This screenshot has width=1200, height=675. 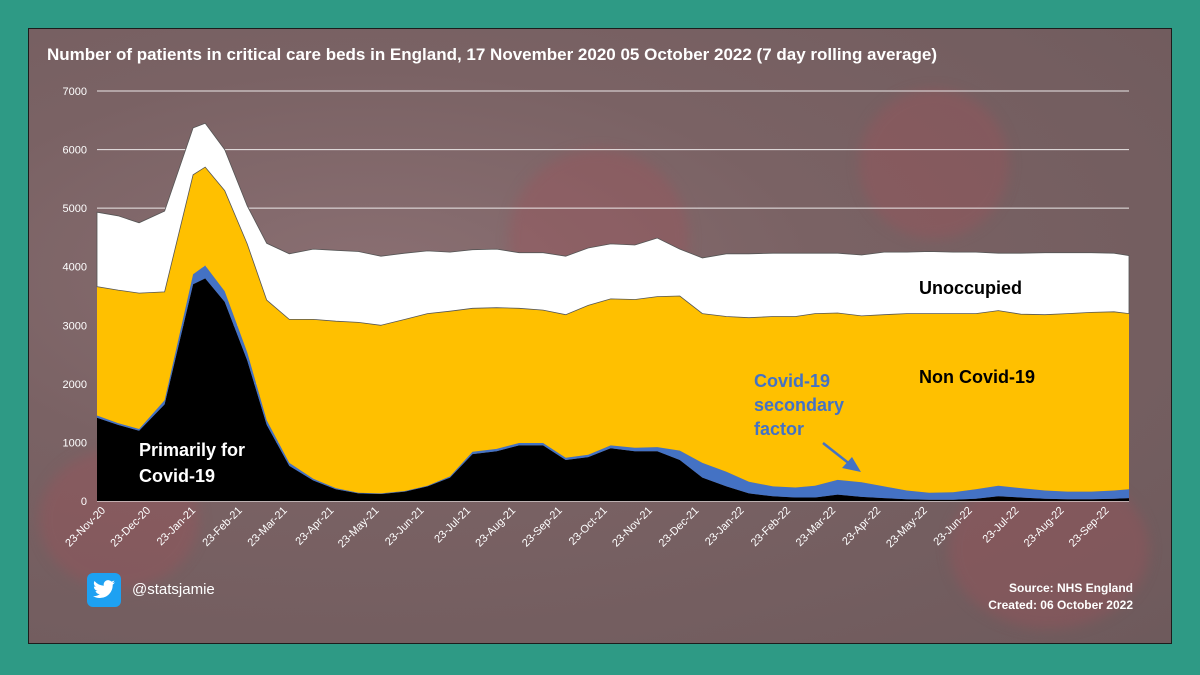 What do you see at coordinates (222, 527) in the screenshot?
I see `x-tick-label: 23-Feb-21` at bounding box center [222, 527].